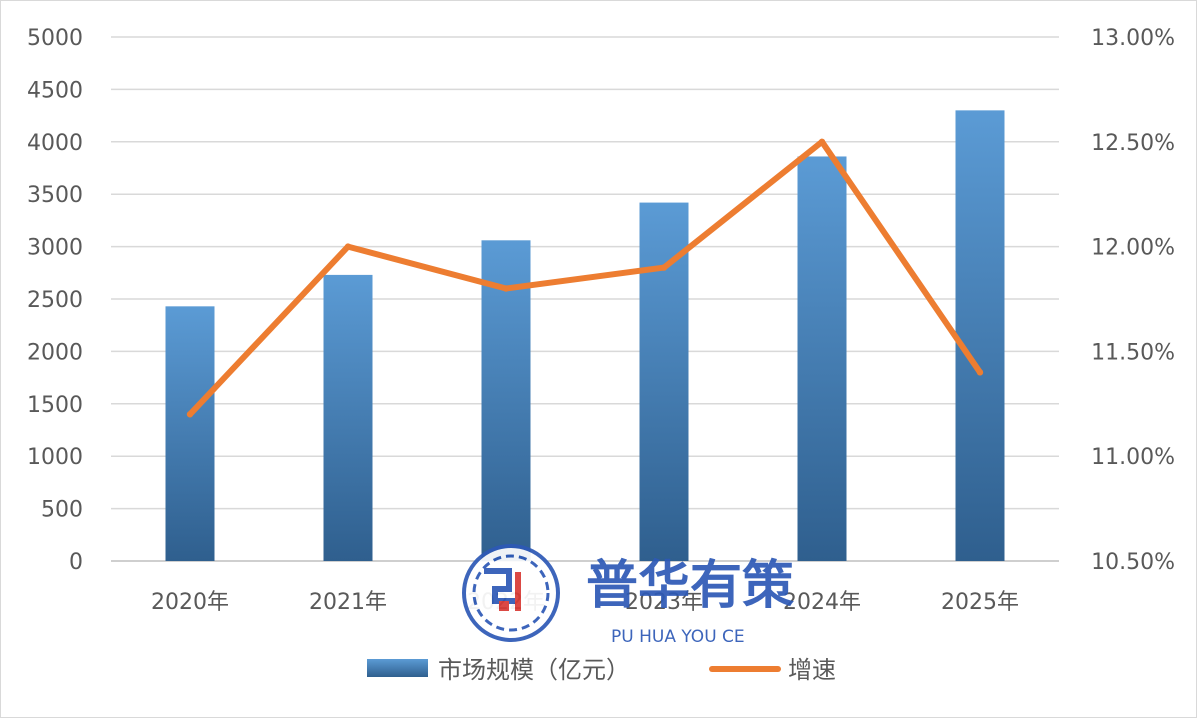 This screenshot has height=720, width=1199. What do you see at coordinates (690, 586) in the screenshot?
I see `watermark-brand-text: 普华有策` at bounding box center [690, 586].